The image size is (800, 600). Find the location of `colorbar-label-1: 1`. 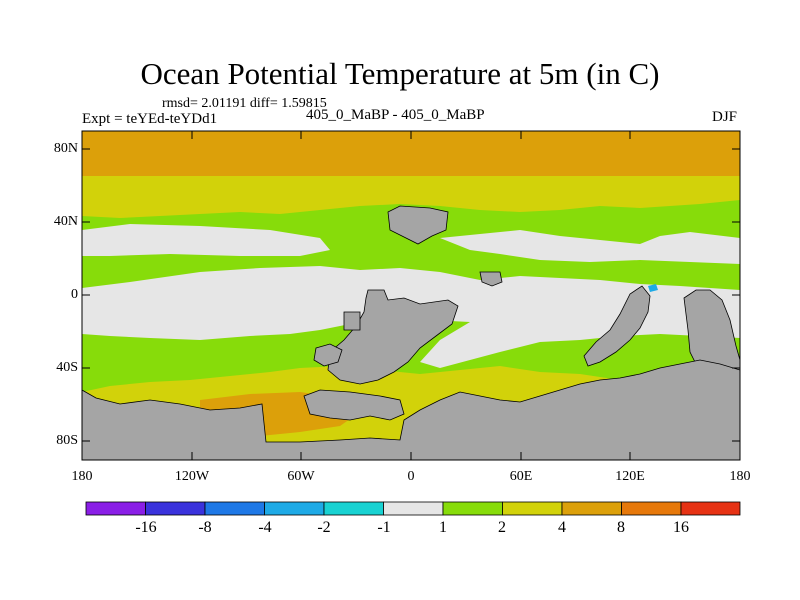

colorbar-label-1: 1 is located at coordinates (443, 527).